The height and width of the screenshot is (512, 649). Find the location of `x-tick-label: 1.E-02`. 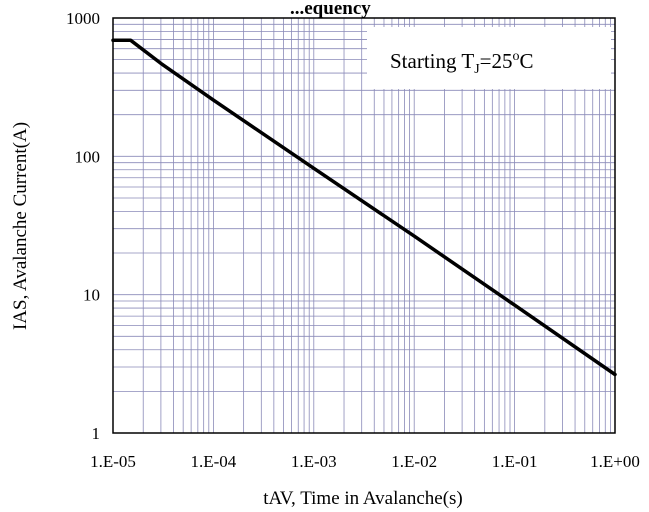

x-tick-label: 1.E-02 is located at coordinates (414, 461).